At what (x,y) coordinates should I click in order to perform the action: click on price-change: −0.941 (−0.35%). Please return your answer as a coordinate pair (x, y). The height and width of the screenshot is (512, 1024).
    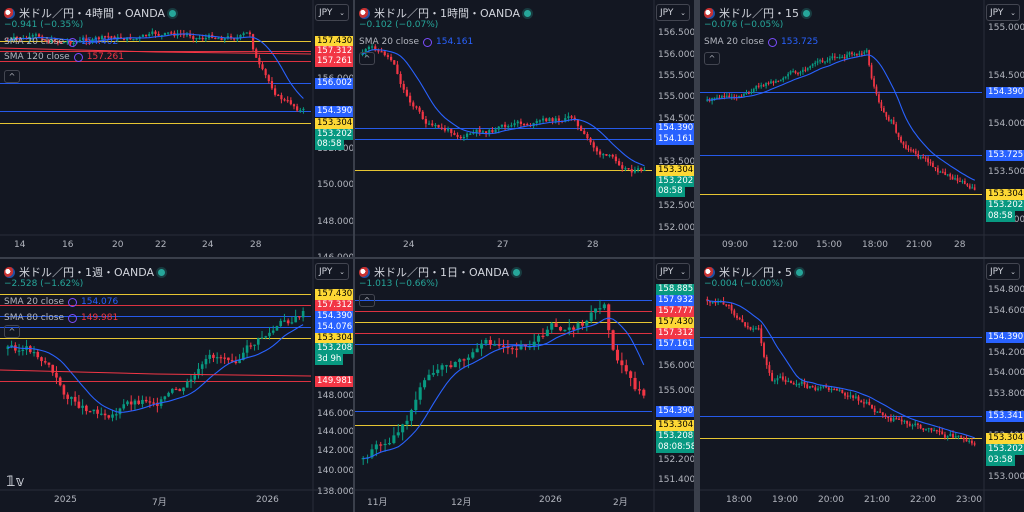
    Looking at the image, I should click on (44, 25).